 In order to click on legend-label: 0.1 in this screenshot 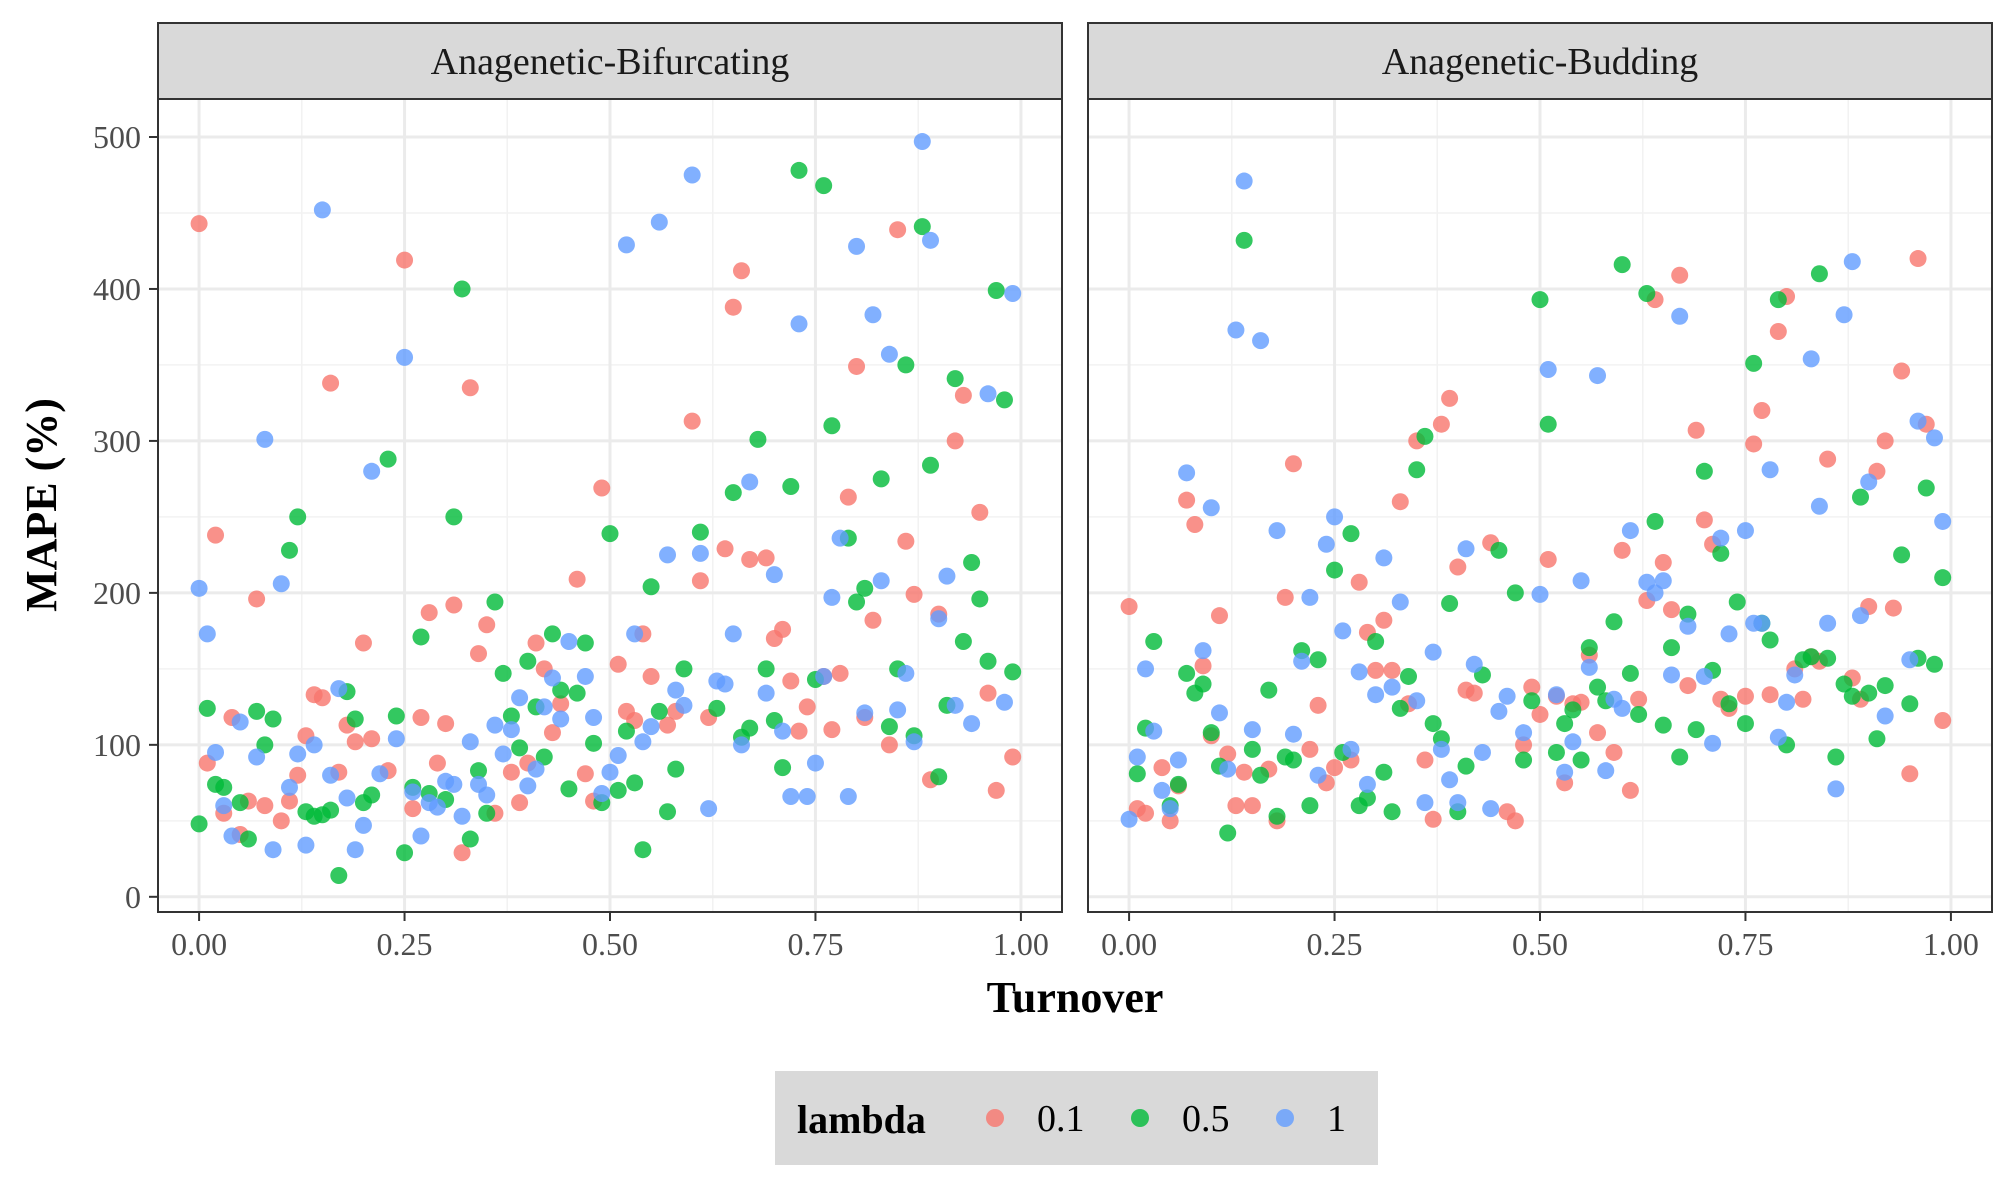, I will do `click(1061, 1119)`.